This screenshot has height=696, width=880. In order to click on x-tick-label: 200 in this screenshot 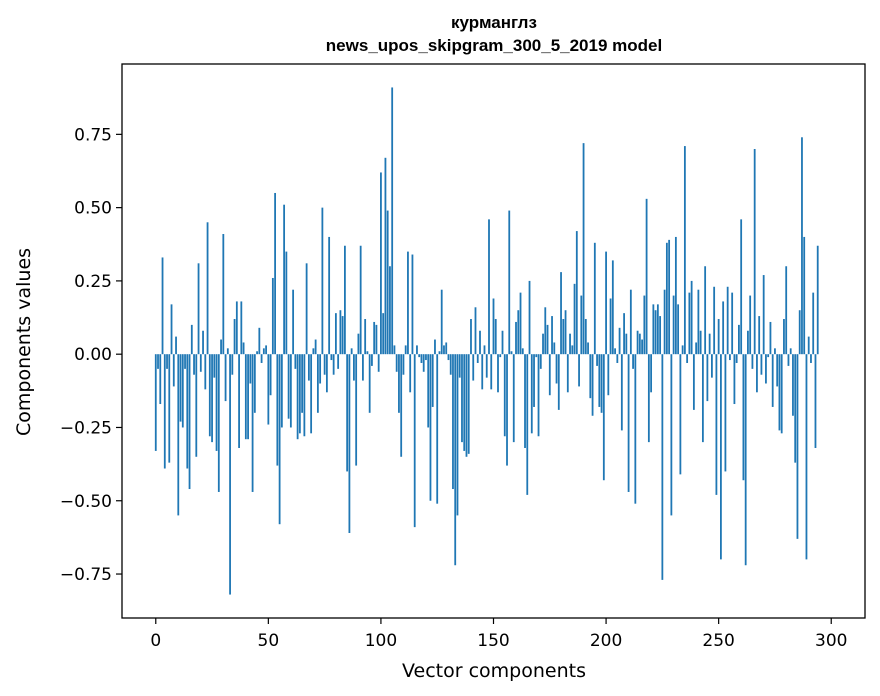, I will do `click(606, 641)`.